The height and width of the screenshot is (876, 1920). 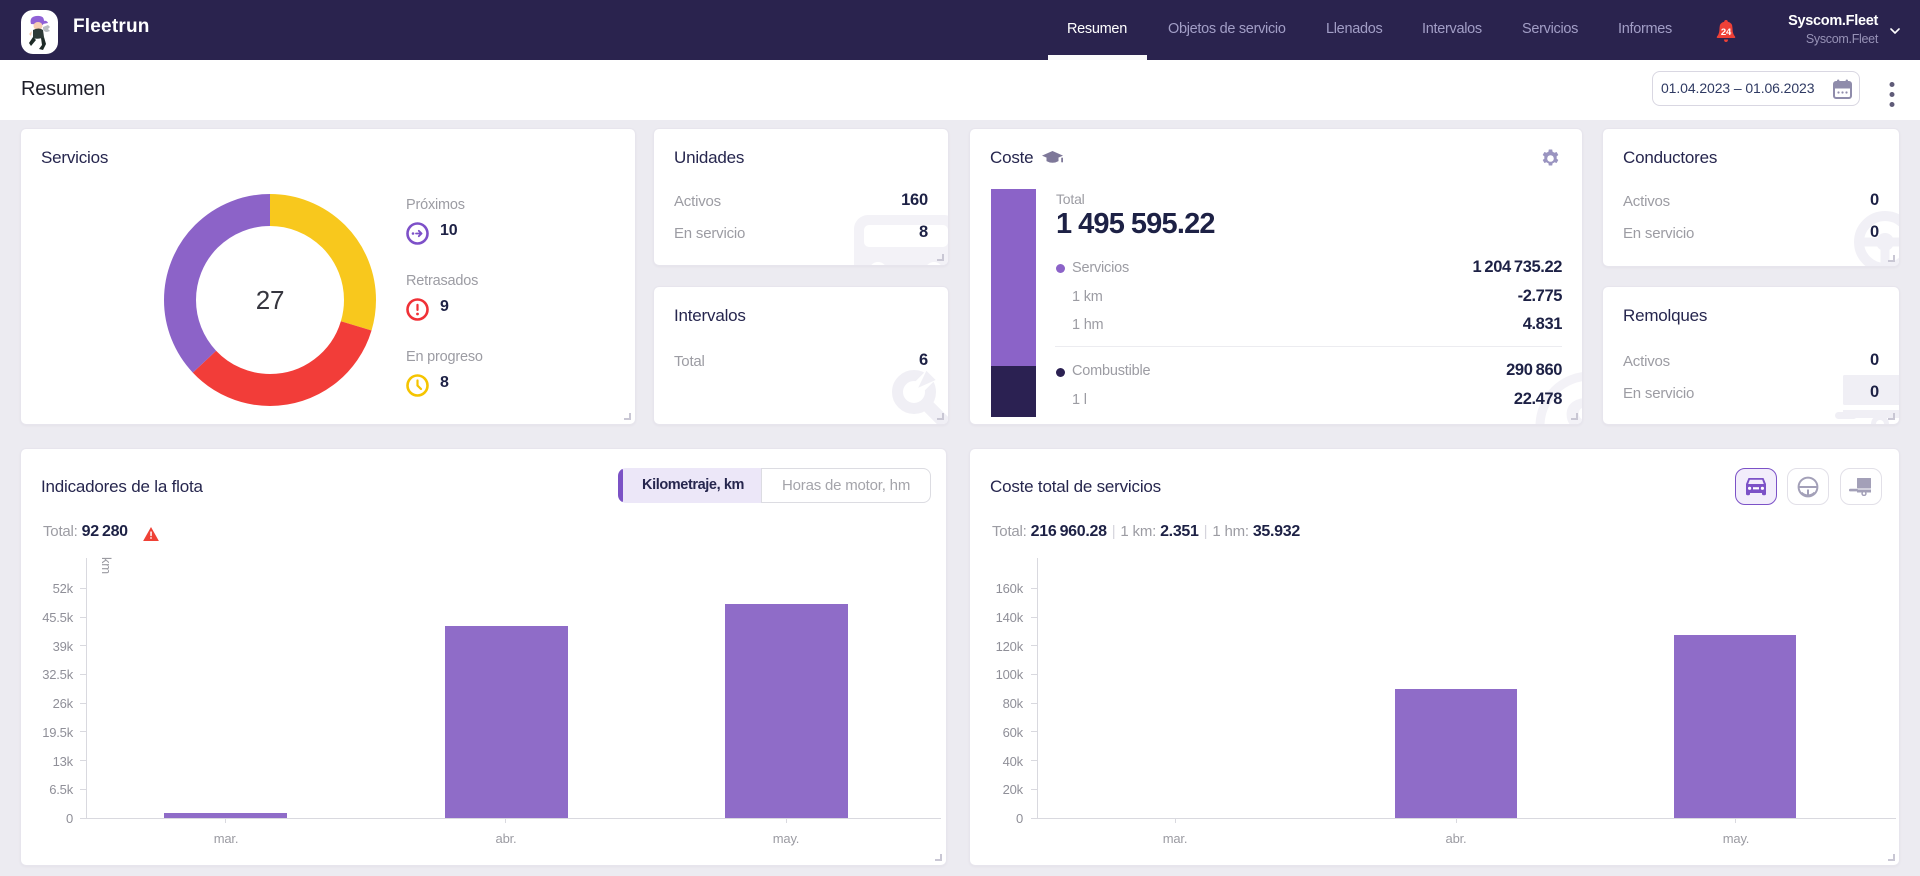 I want to click on svg-text: 24, so click(x=1726, y=32).